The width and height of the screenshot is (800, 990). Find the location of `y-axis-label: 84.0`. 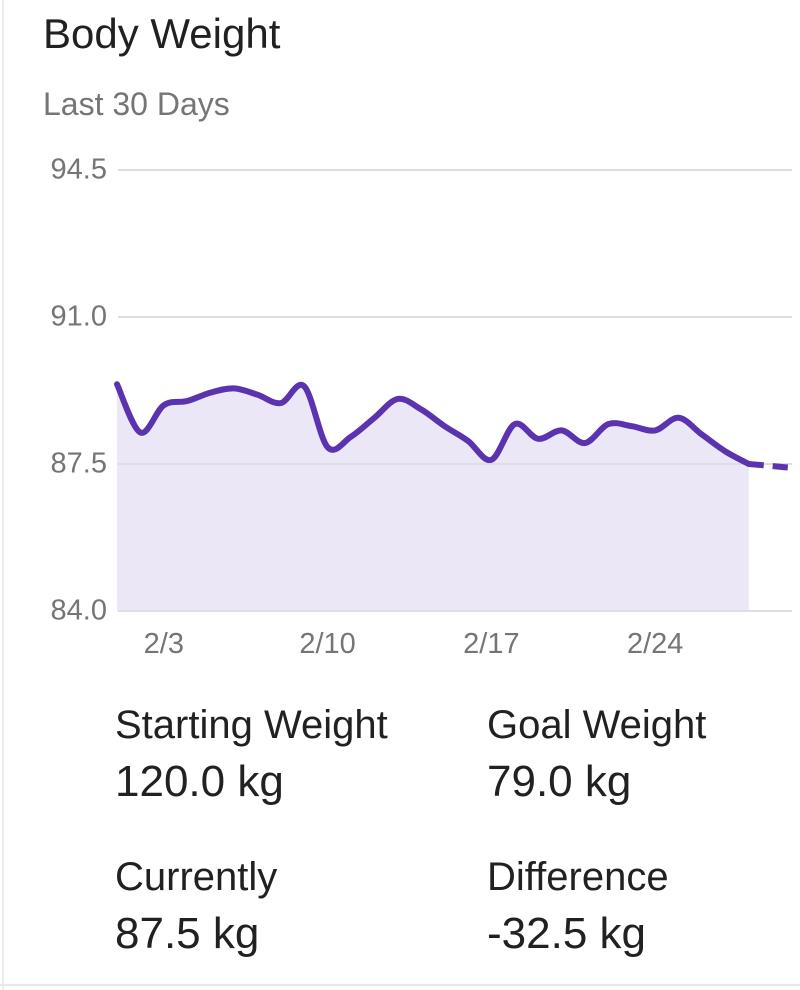

y-axis-label: 84.0 is located at coordinates (78, 610).